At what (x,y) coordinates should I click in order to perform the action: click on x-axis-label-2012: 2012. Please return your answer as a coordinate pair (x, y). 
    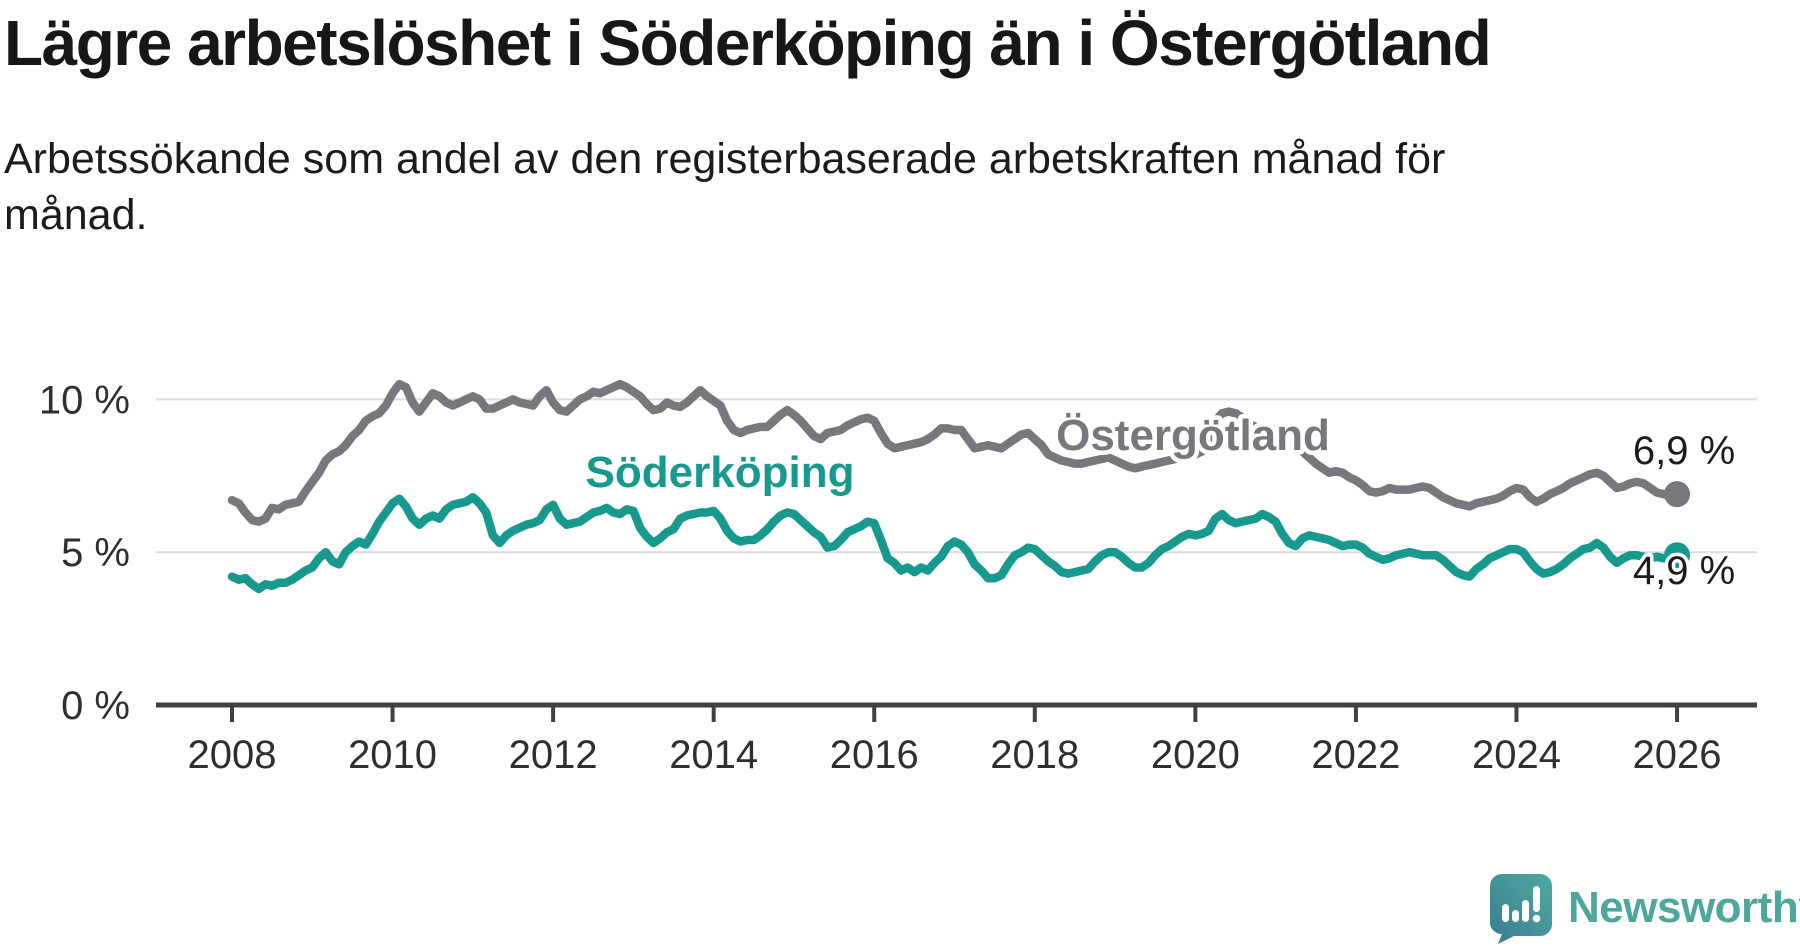
    Looking at the image, I should click on (553, 755).